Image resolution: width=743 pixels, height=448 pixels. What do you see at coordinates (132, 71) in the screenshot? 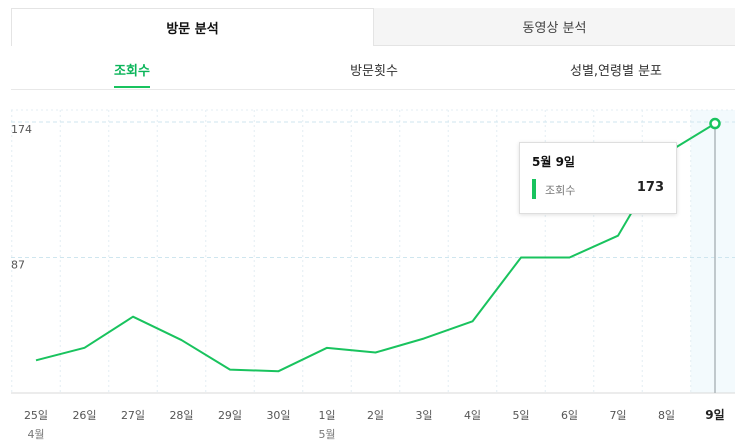
I see `sub-tab-views: 조회수` at bounding box center [132, 71].